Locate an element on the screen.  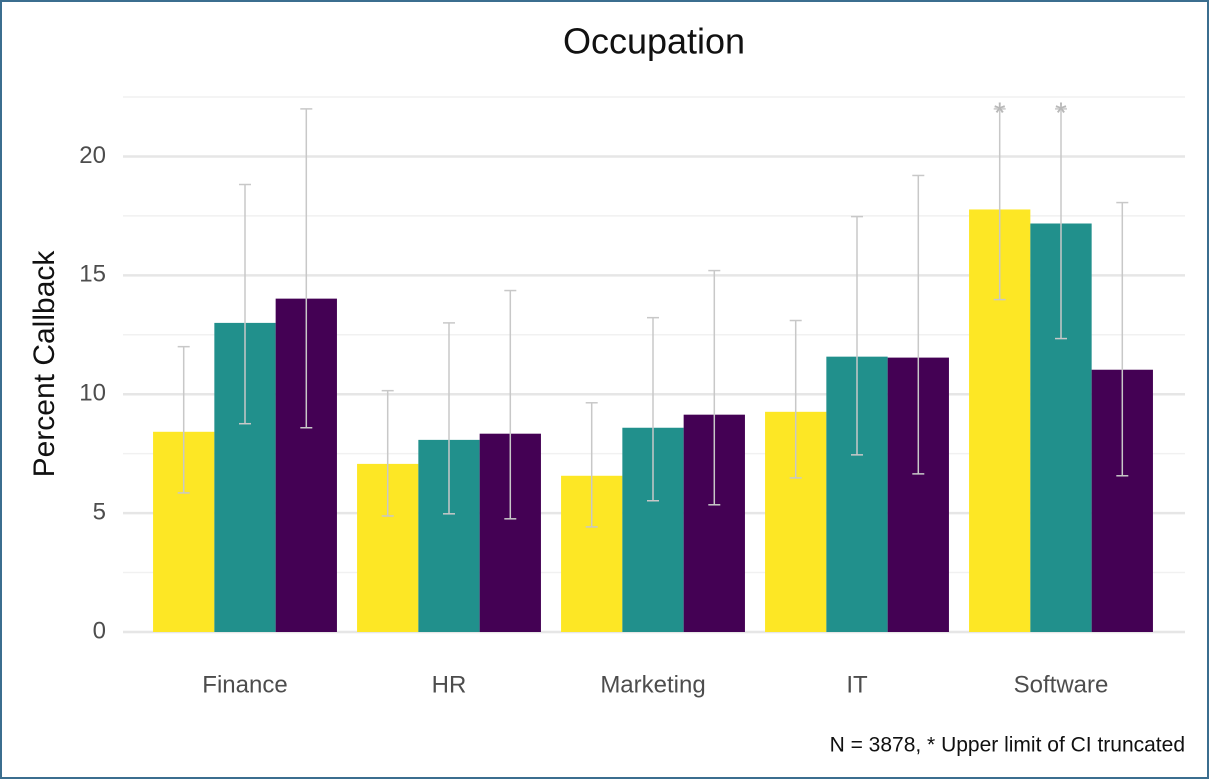
chart-title: Occupation is located at coordinates (654, 41).